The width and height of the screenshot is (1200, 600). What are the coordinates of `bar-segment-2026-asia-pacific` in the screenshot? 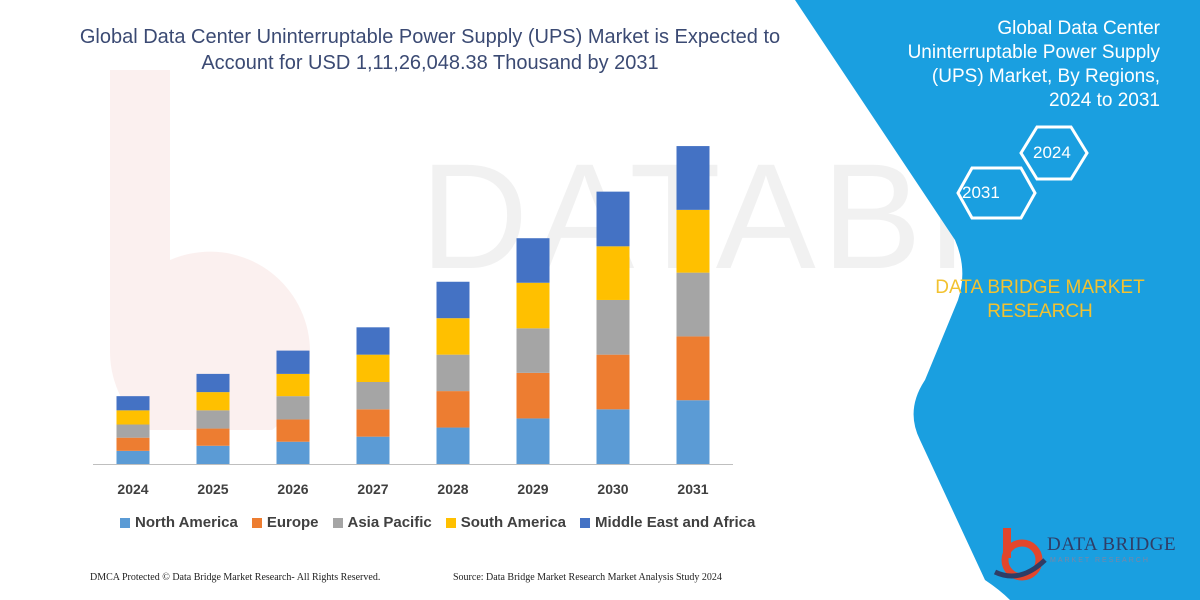 It's located at (293, 408).